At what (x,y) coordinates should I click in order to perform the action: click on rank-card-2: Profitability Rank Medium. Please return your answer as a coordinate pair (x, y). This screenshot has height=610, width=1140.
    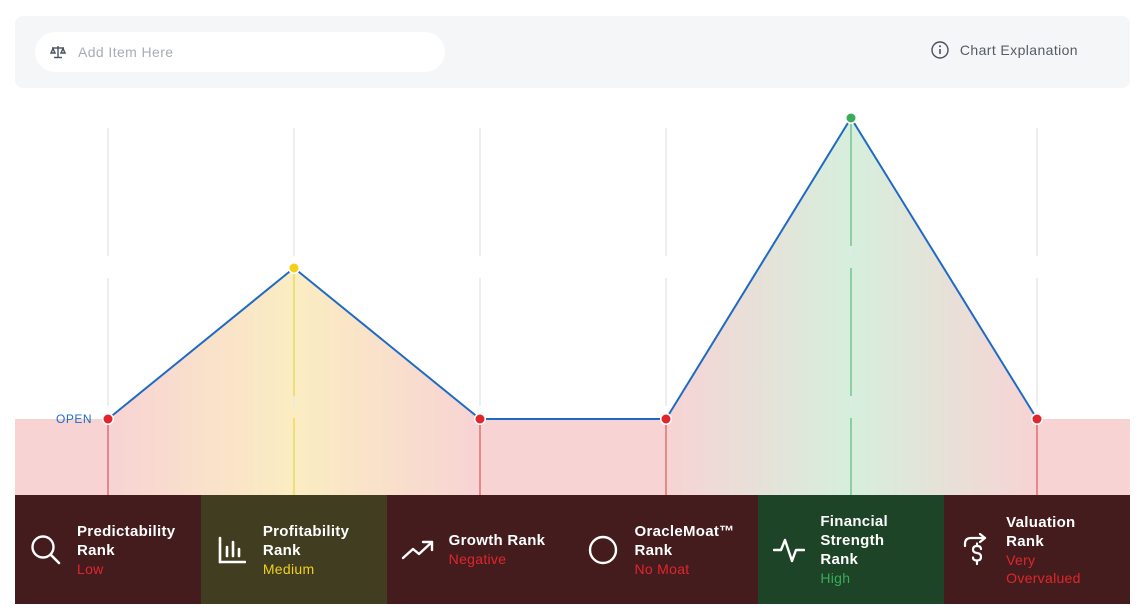
    Looking at the image, I should click on (293, 549).